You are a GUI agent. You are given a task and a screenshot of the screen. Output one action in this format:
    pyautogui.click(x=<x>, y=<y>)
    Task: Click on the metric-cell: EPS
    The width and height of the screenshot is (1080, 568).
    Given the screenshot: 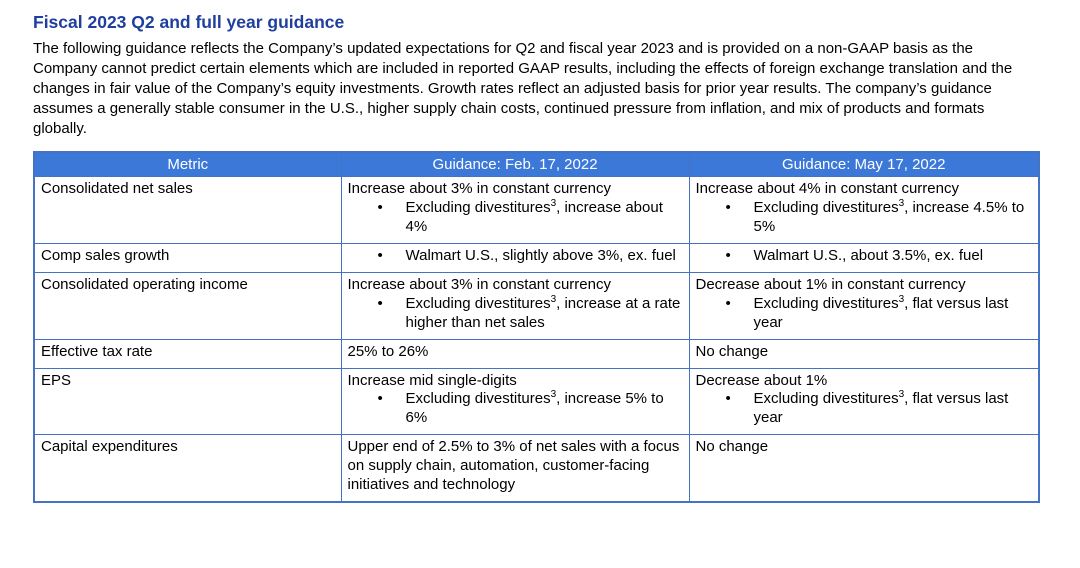 What is the action you would take?
    pyautogui.click(x=187, y=401)
    